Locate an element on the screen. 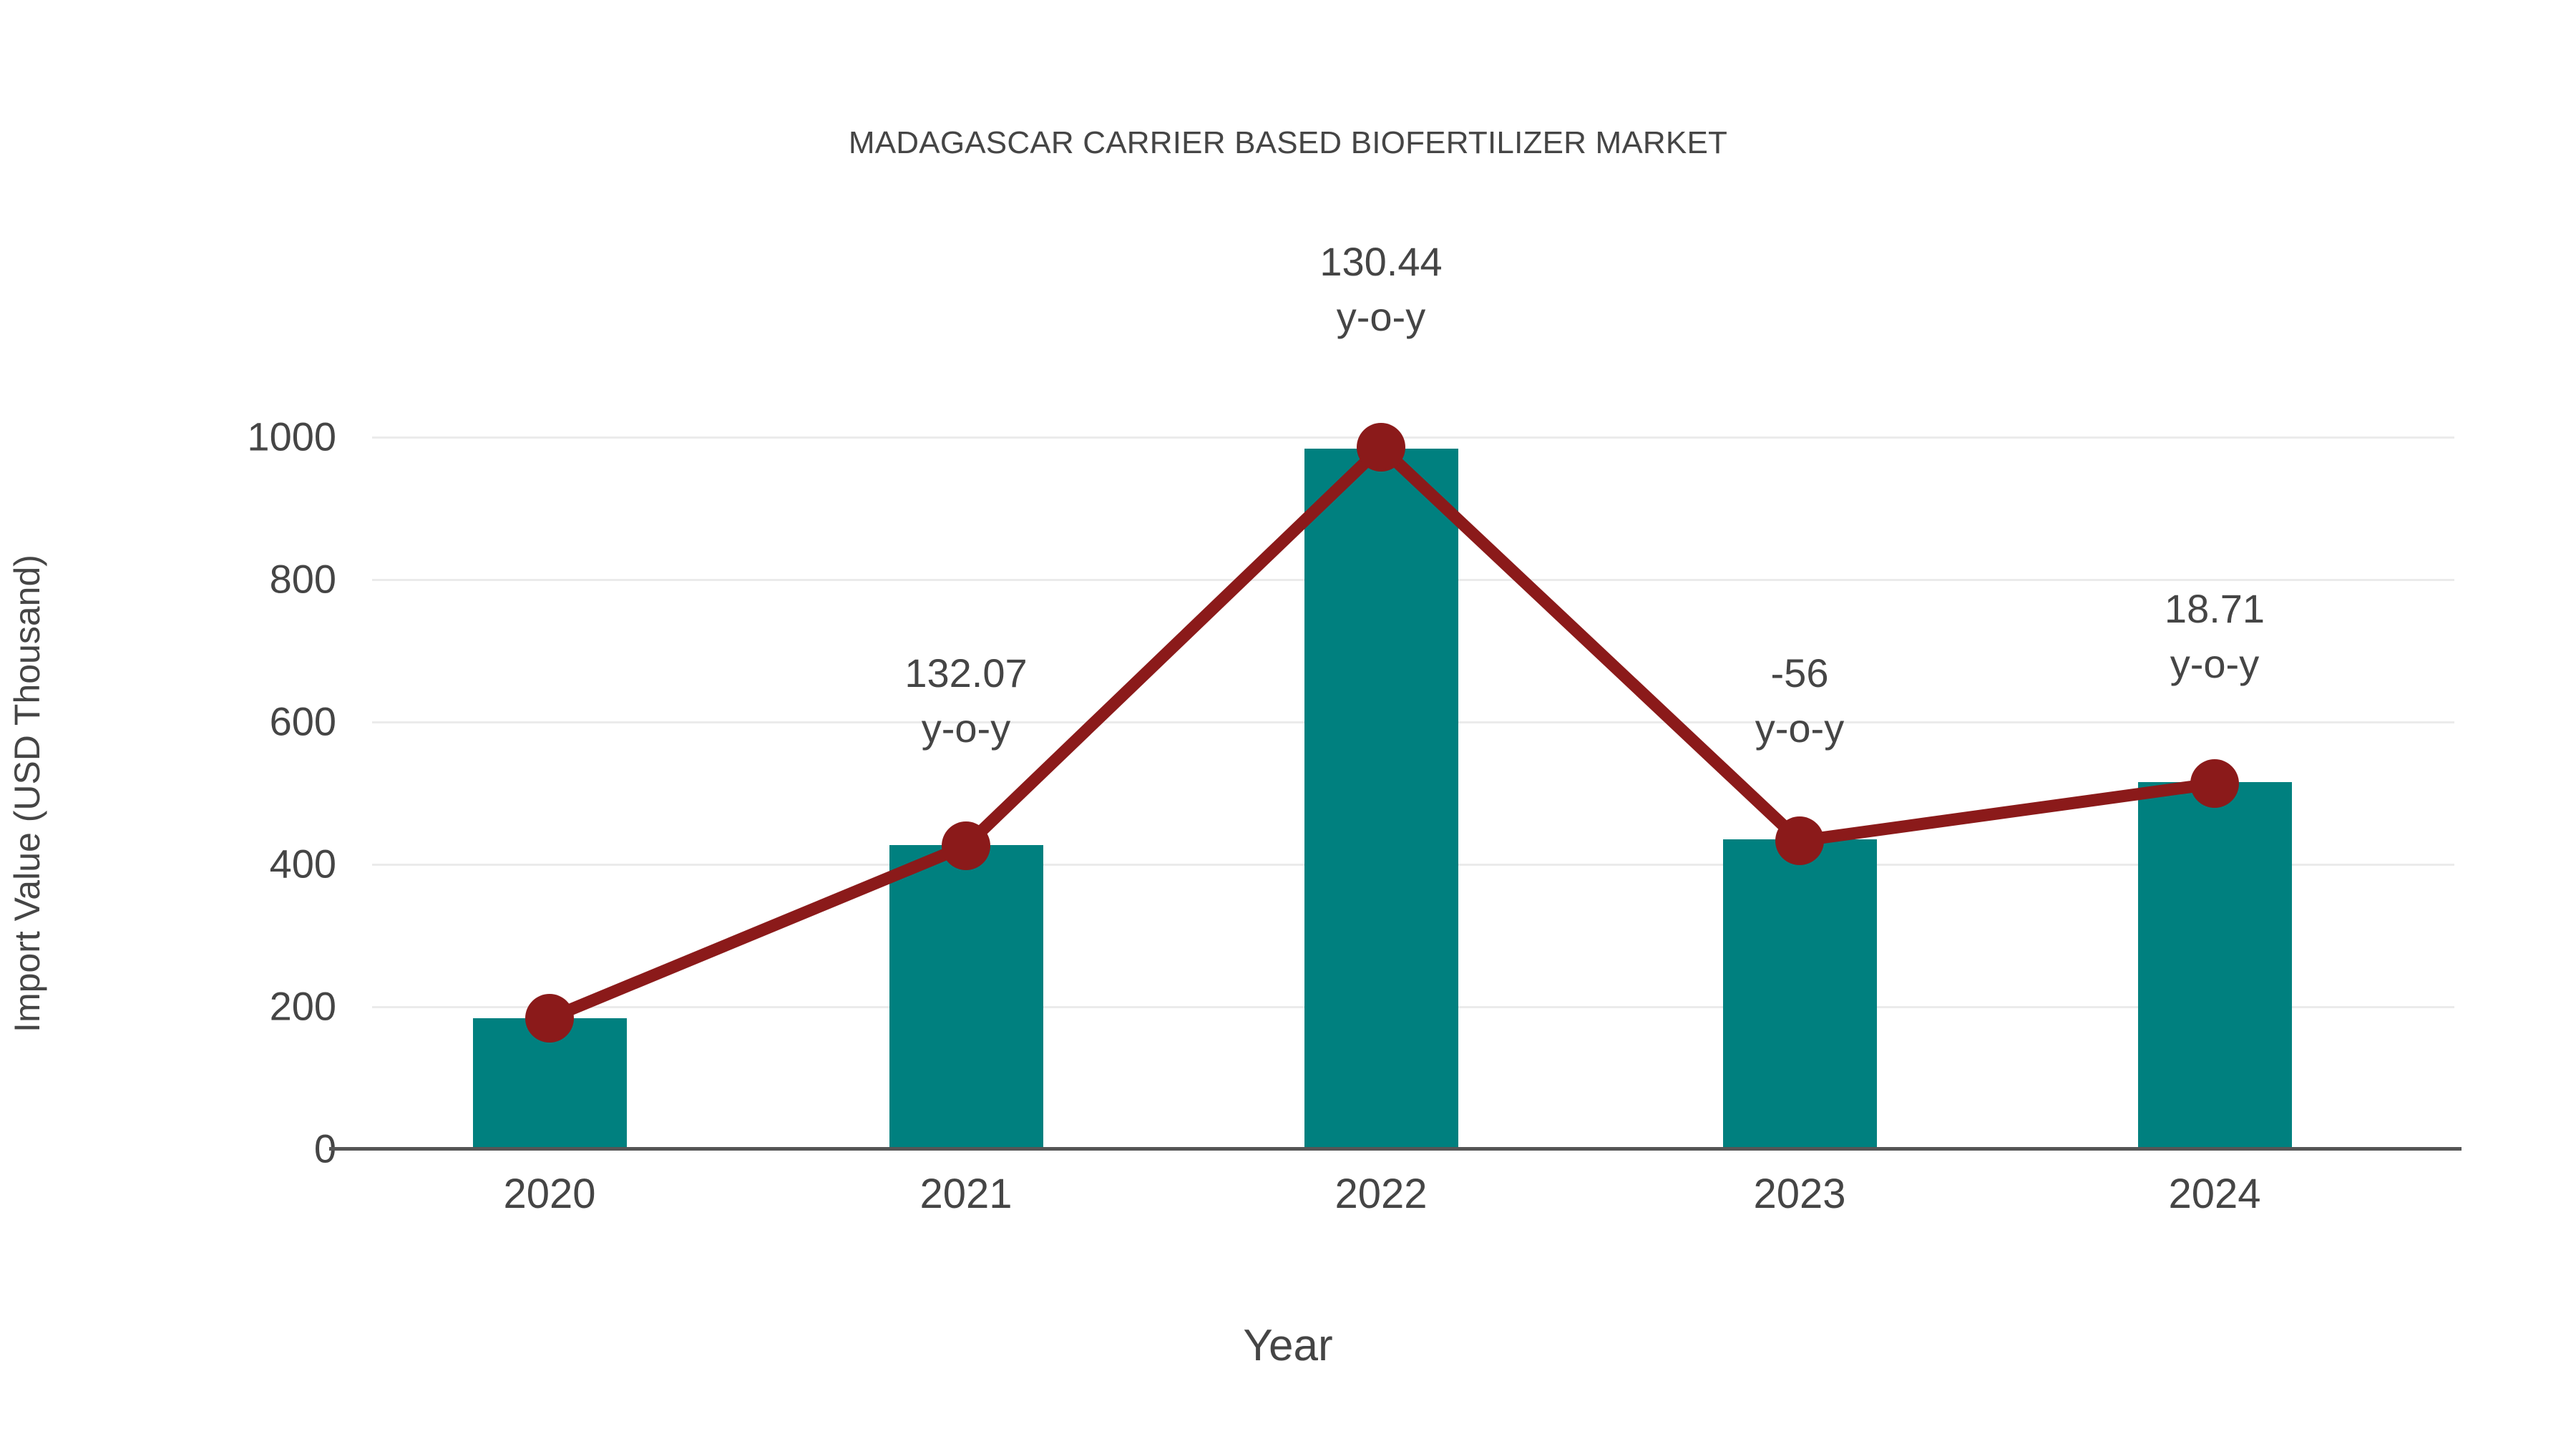 The height and width of the screenshot is (1449, 2576). annotation-2024: 18.71 y-o-y is located at coordinates (2215, 636).